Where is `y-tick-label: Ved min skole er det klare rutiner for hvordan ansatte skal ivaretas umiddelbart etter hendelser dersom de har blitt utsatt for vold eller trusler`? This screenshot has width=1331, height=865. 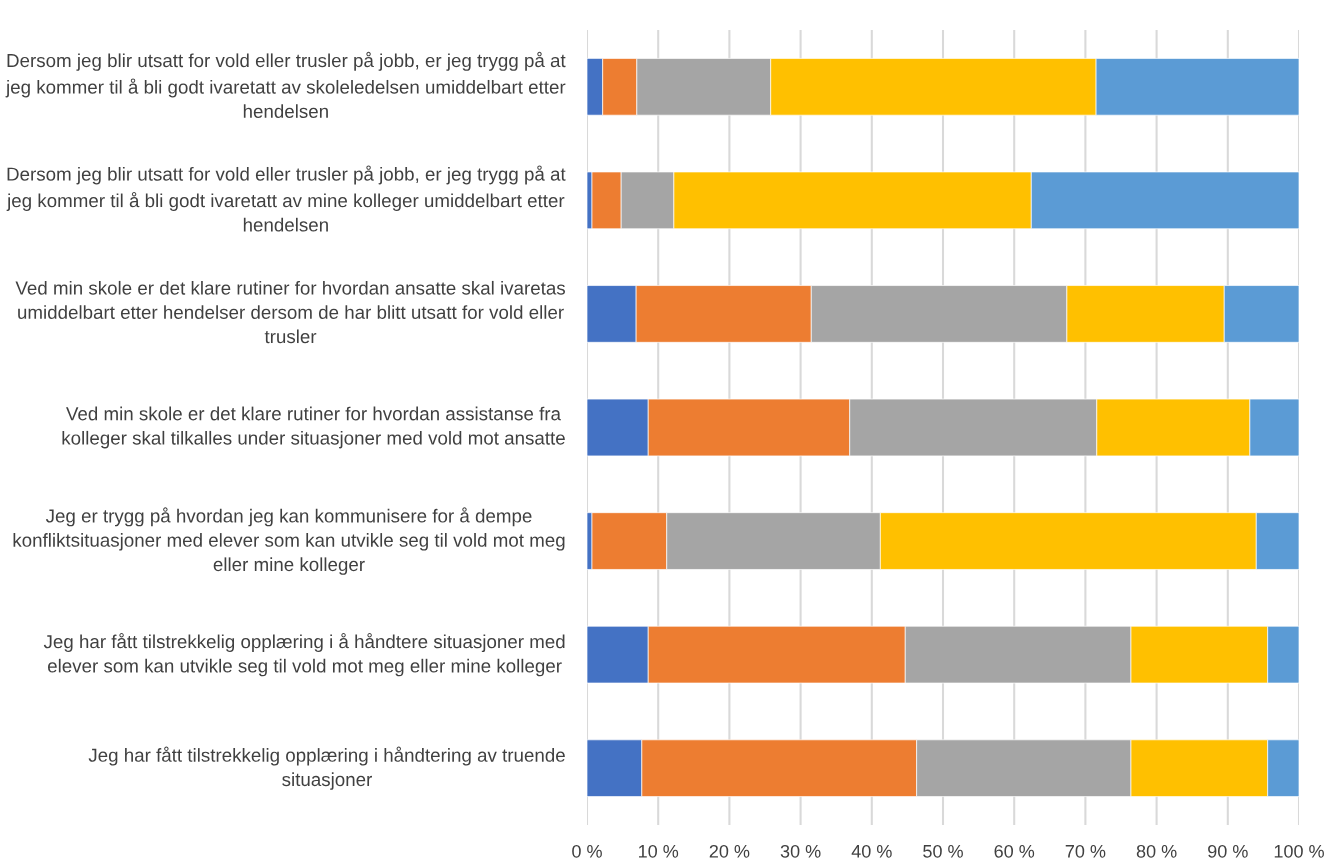 y-tick-label: Ved min skole er det klare rutiner for hvordan ansatte skal ivaretas umiddelbart etter hendelser dersom de har blitt utsatt for vold eller trusler is located at coordinates (290, 312).